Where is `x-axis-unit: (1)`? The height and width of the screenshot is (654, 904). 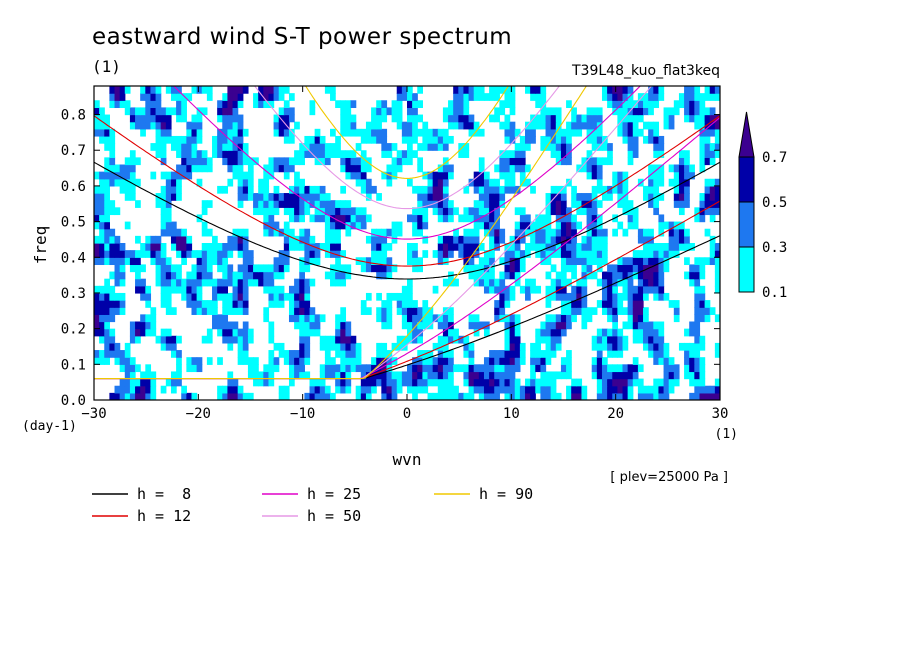
x-axis-unit: (1) is located at coordinates (726, 434).